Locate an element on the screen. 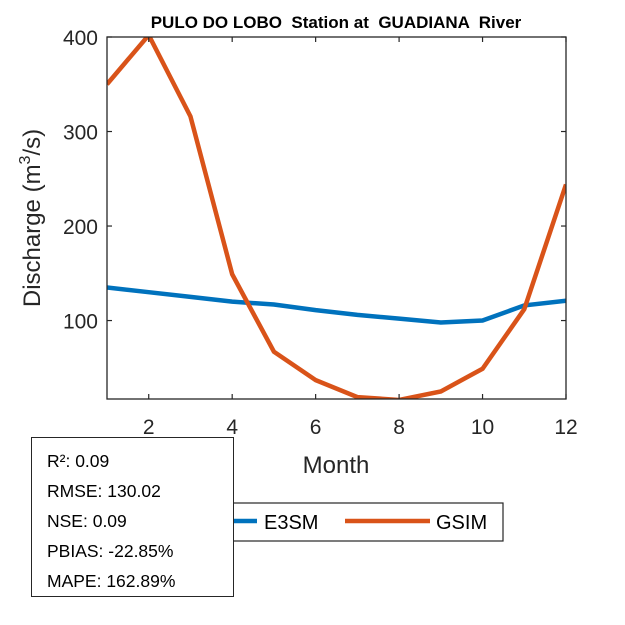 The image size is (625, 625). x-tick-label: 10 is located at coordinates (482, 427).